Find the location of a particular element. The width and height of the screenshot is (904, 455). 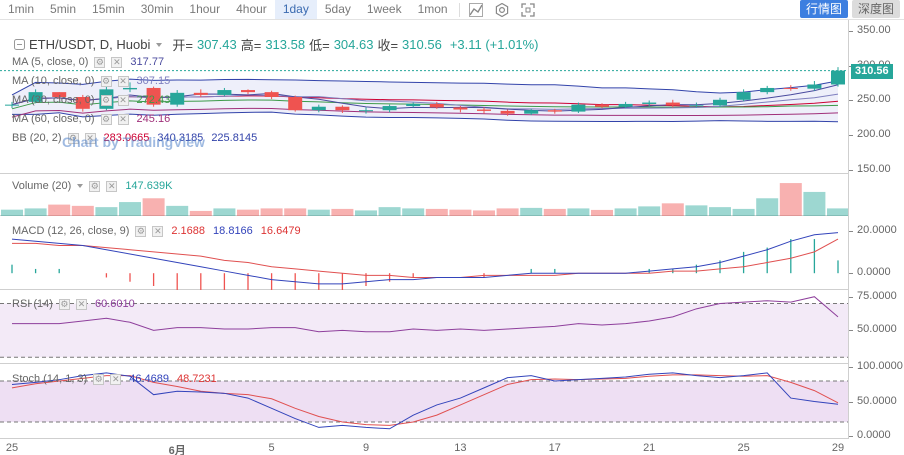

macd-line is located at coordinates (425, 258).